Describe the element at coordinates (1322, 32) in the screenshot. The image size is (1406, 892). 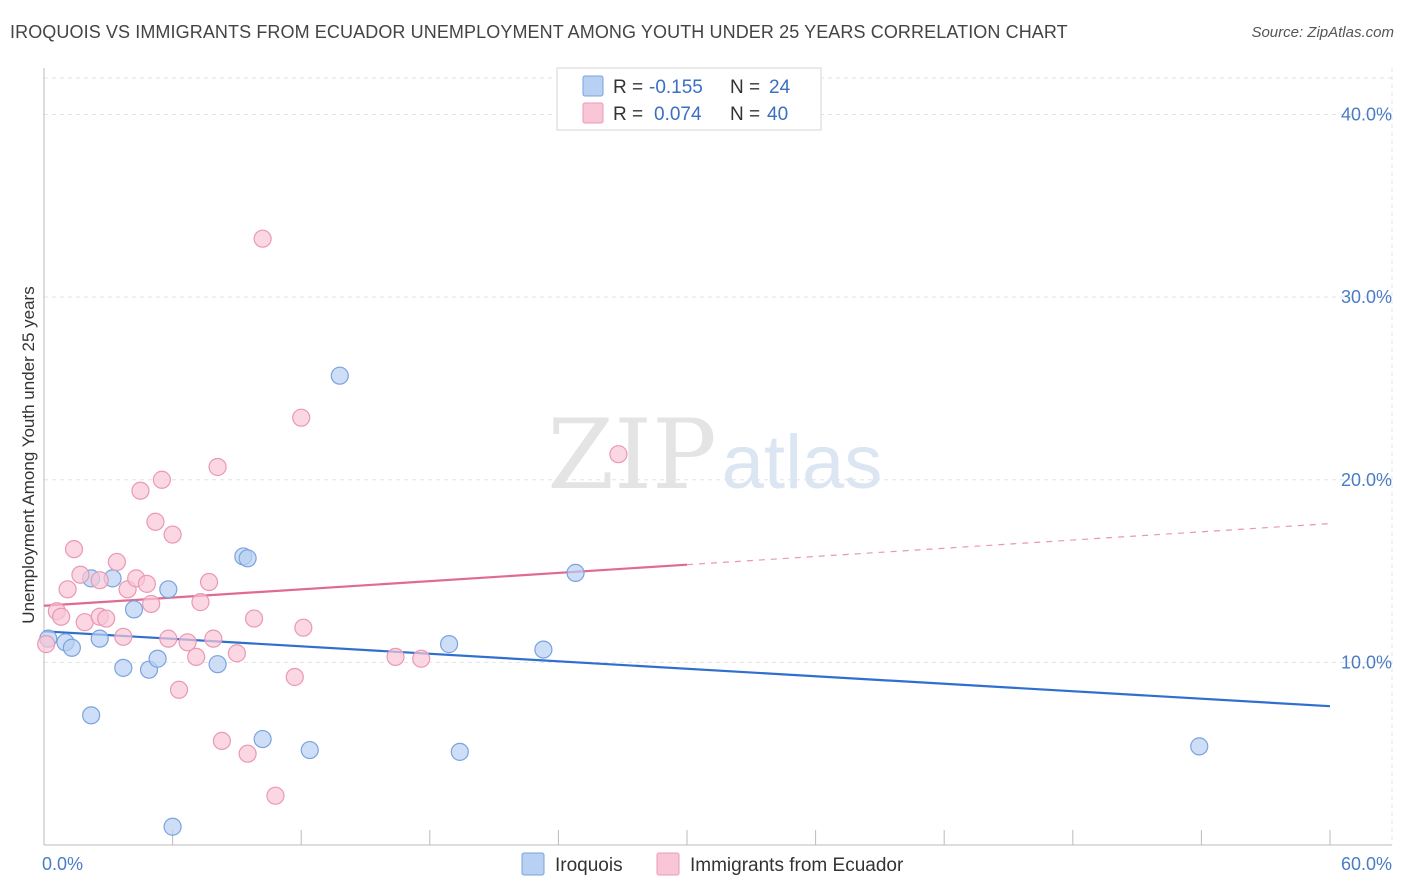
I see `source-credit: Source: ZipAtlas.com` at that location.